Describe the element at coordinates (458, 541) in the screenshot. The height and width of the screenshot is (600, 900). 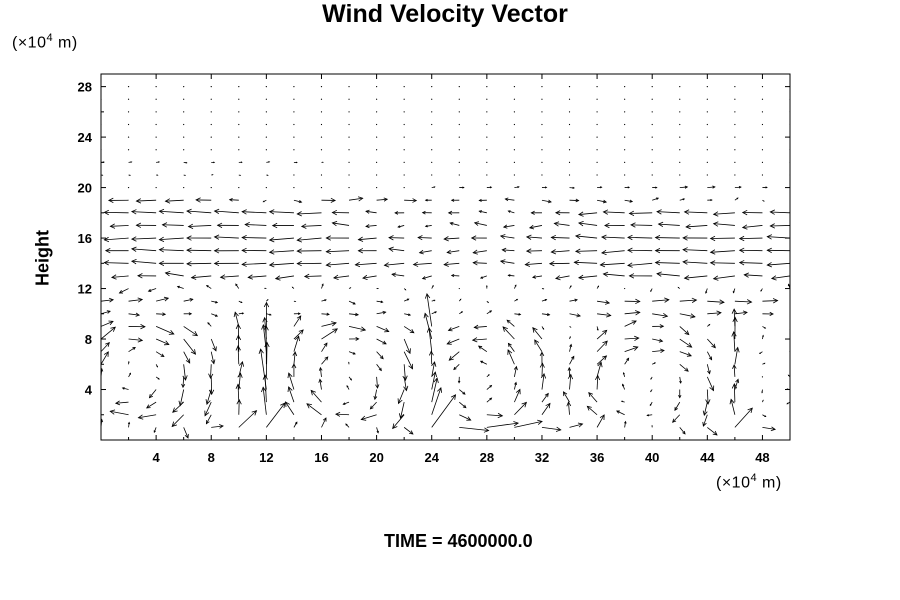
I see `time-label: TIME = 4600000.0` at that location.